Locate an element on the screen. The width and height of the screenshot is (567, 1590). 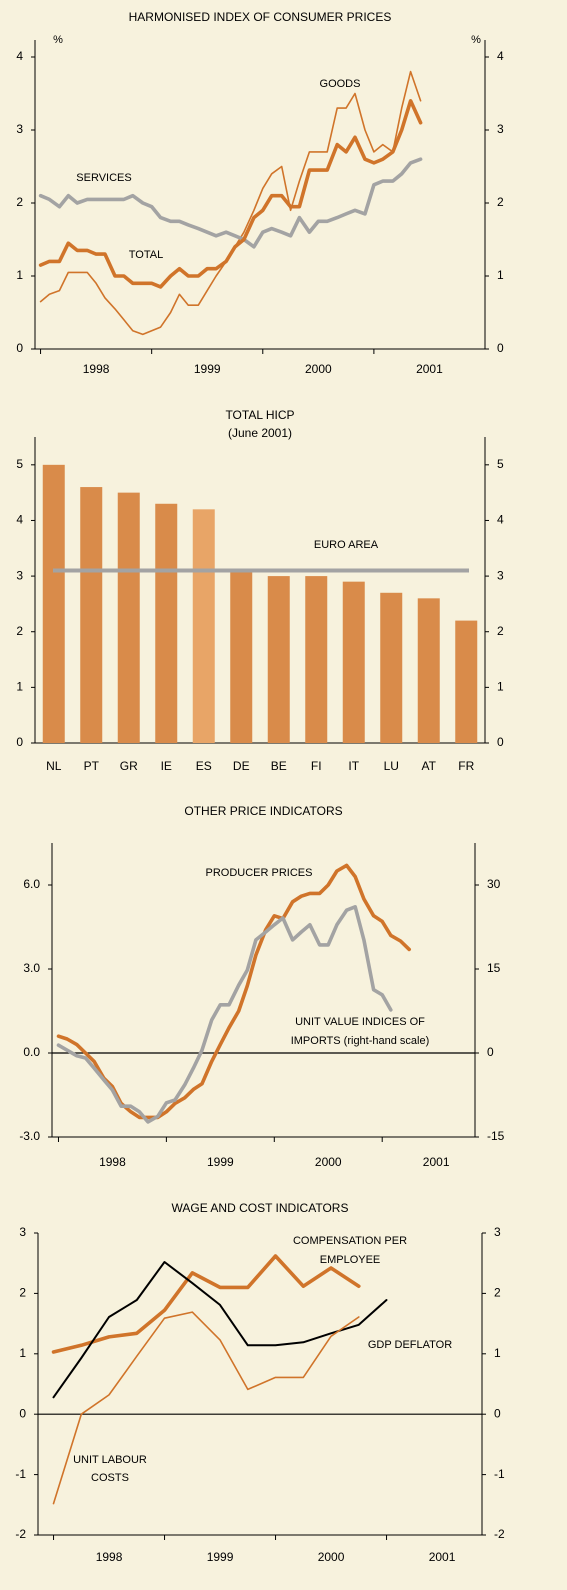
x-tick-label: IT is located at coordinates (353, 766).